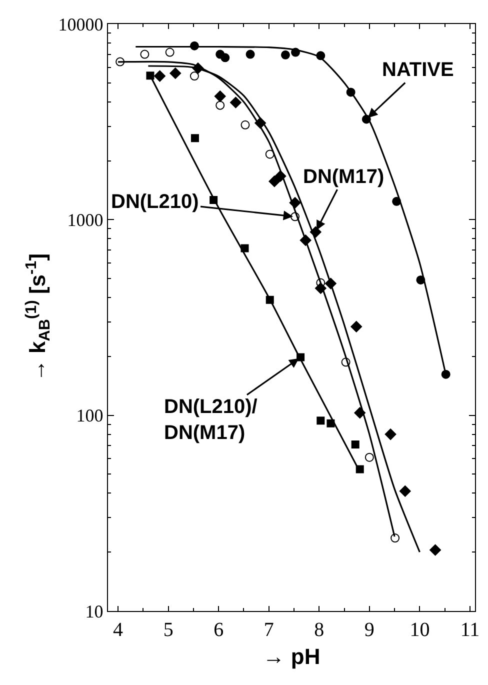 The height and width of the screenshot is (685, 488). What do you see at coordinates (219, 630) in the screenshot?
I see `x-tick-label: 6` at bounding box center [219, 630].